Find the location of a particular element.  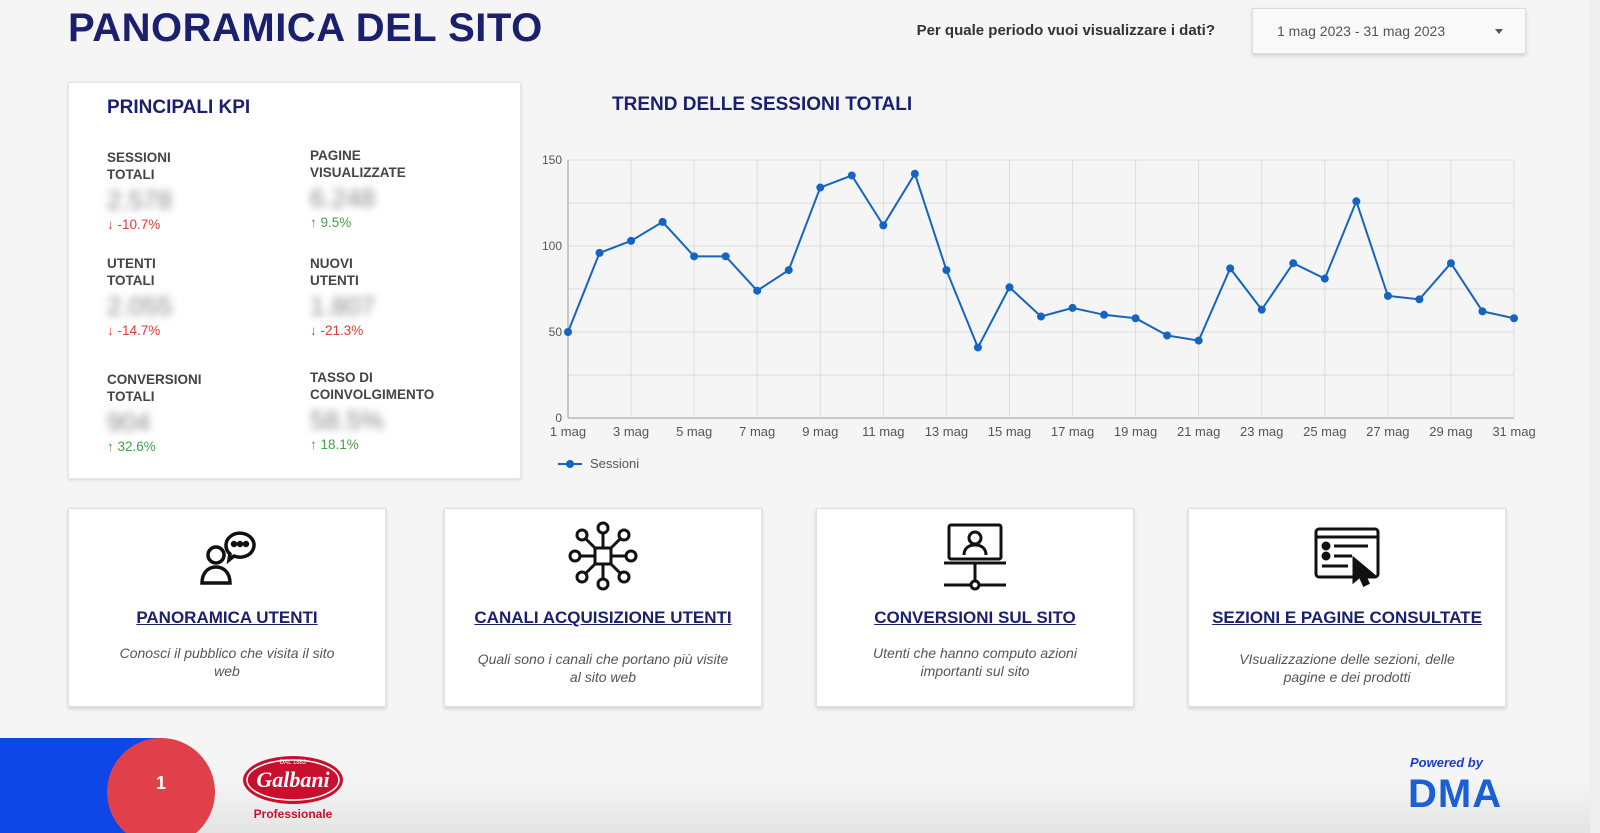

svg-text: Professionale is located at coordinates (293, 814).